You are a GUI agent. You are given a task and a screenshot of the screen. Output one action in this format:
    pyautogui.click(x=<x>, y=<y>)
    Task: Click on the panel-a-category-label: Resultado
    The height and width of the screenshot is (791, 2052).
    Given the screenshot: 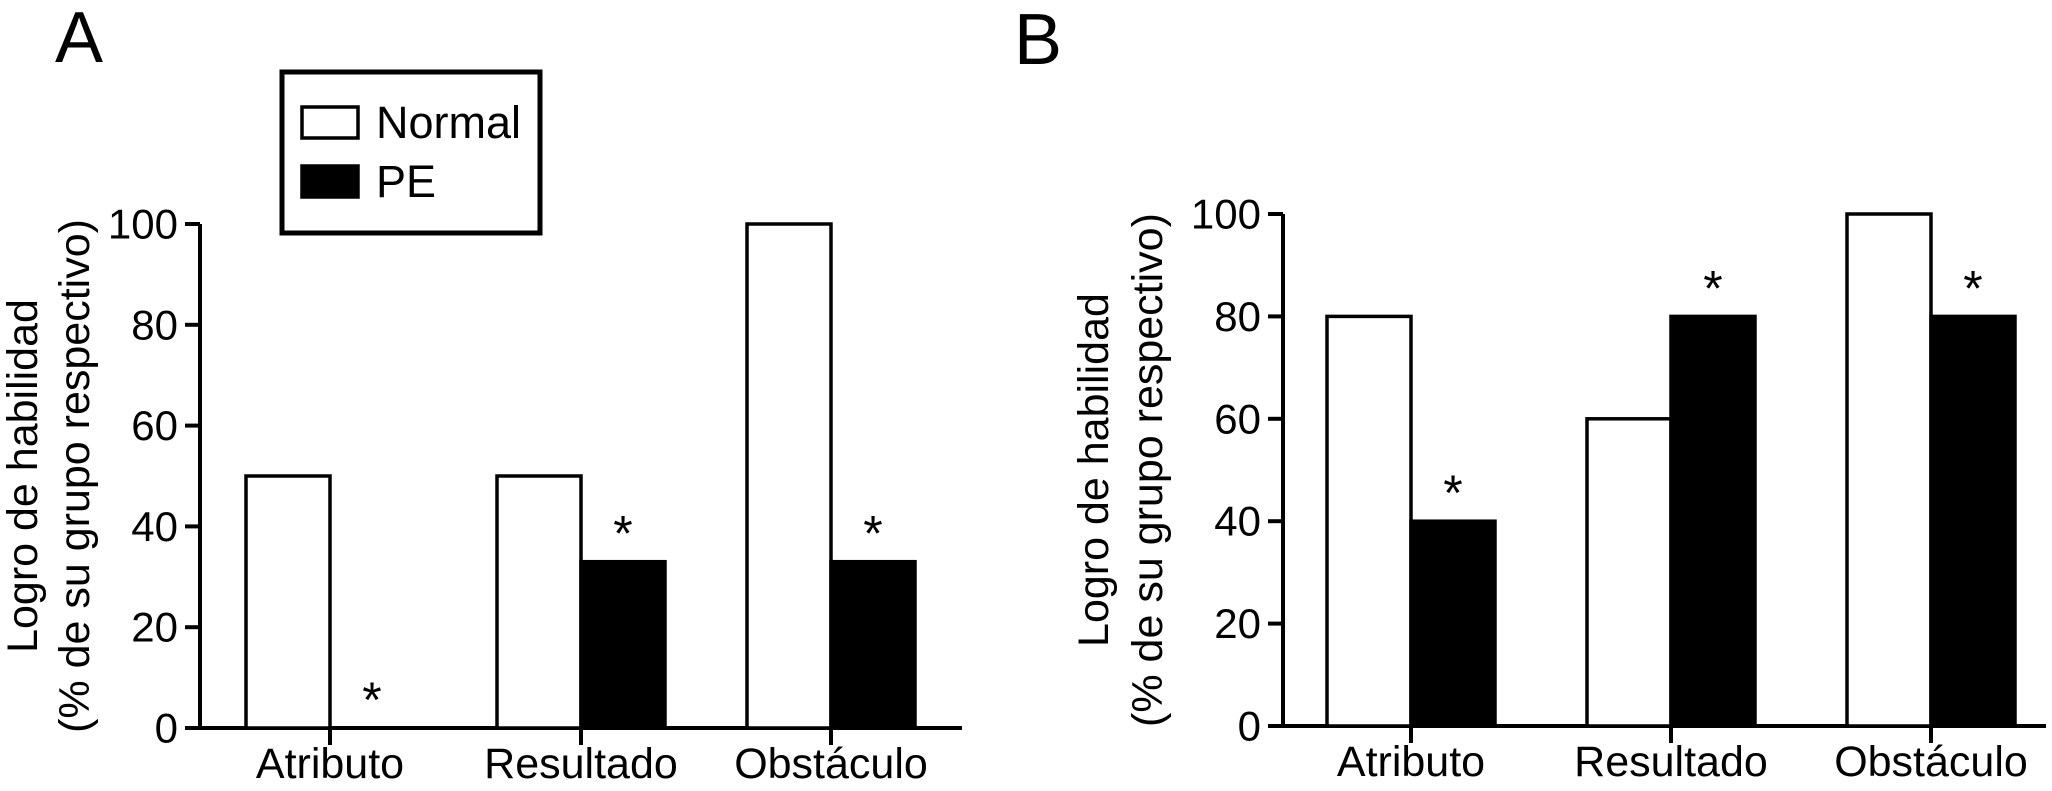 What is the action you would take?
    pyautogui.click(x=581, y=764)
    